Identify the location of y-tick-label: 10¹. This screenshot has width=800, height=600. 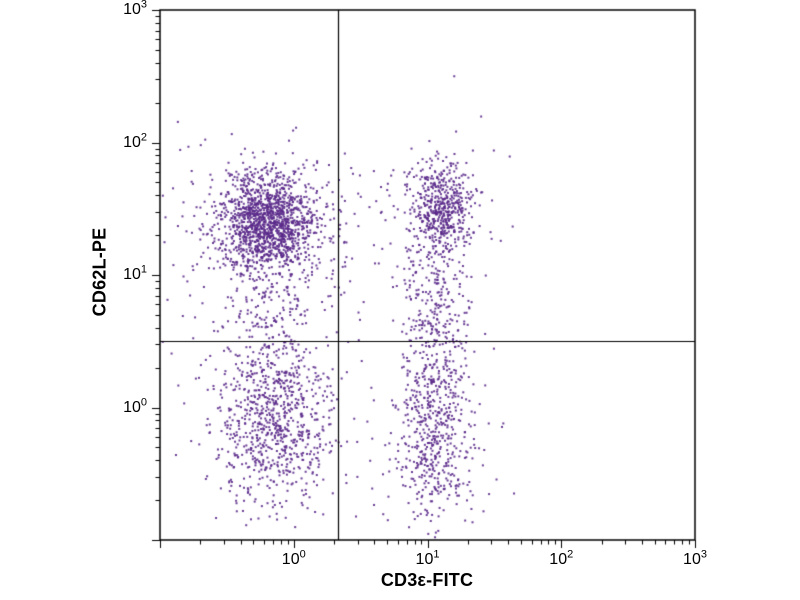
(135, 273).